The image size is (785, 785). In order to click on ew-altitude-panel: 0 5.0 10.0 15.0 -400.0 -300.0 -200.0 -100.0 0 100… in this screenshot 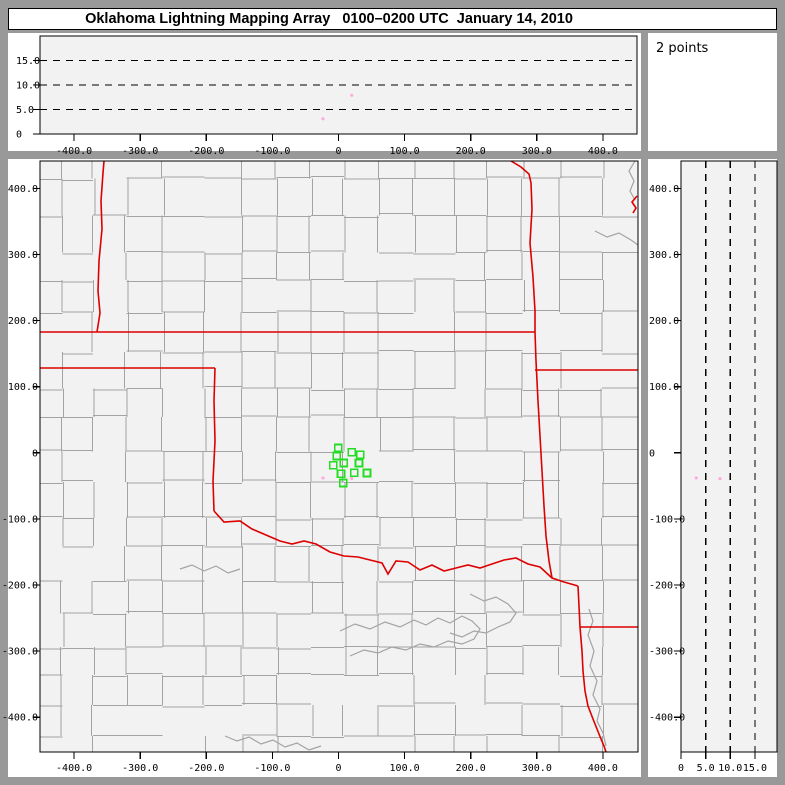, I will do `click(324, 95)`.